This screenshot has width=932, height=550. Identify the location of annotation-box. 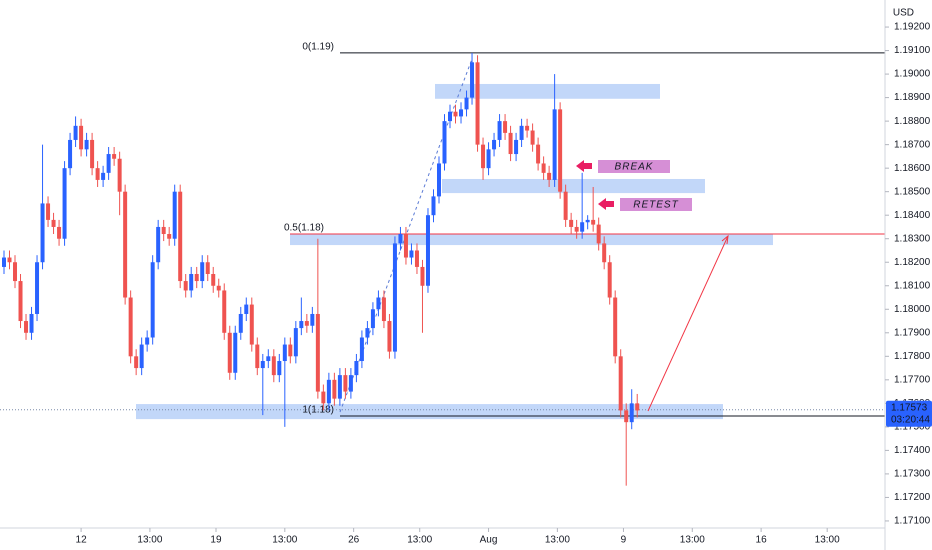
(634, 166).